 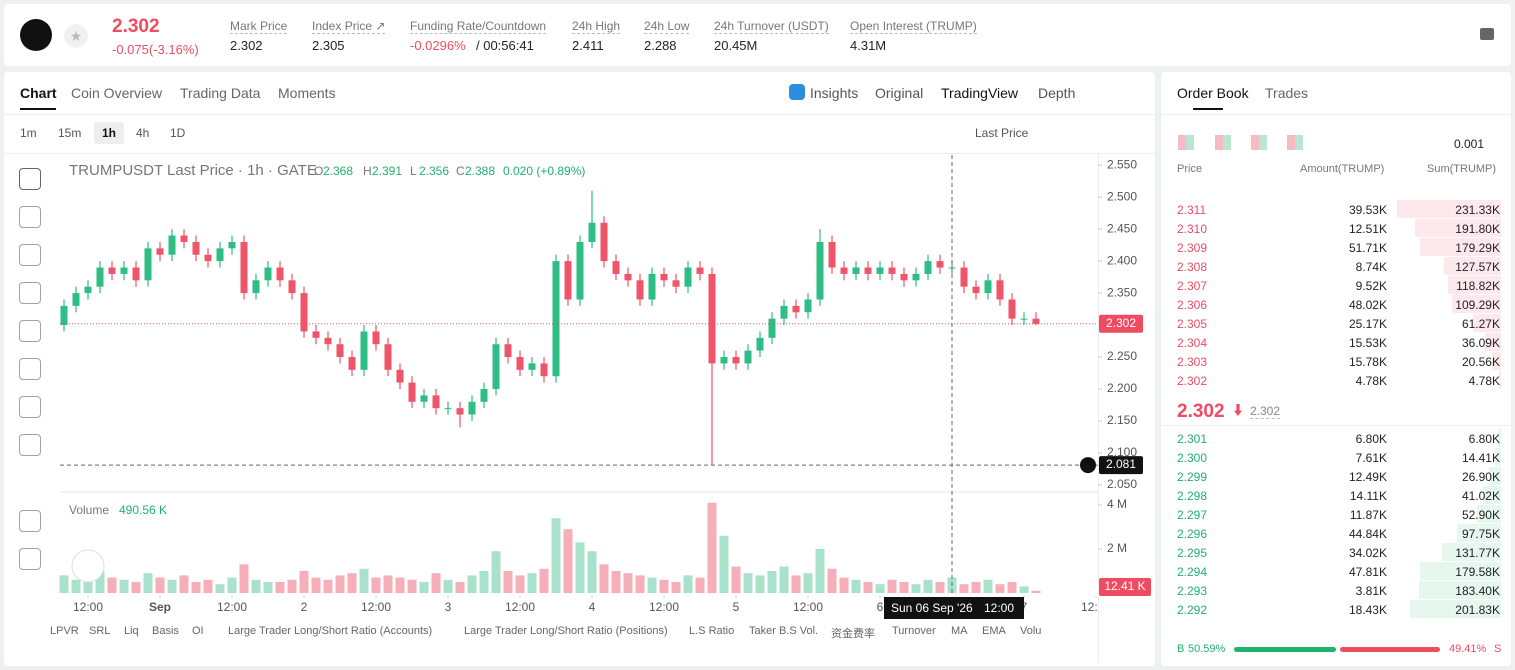 What do you see at coordinates (178, 133) in the screenshot?
I see `interval-button: 1D` at bounding box center [178, 133].